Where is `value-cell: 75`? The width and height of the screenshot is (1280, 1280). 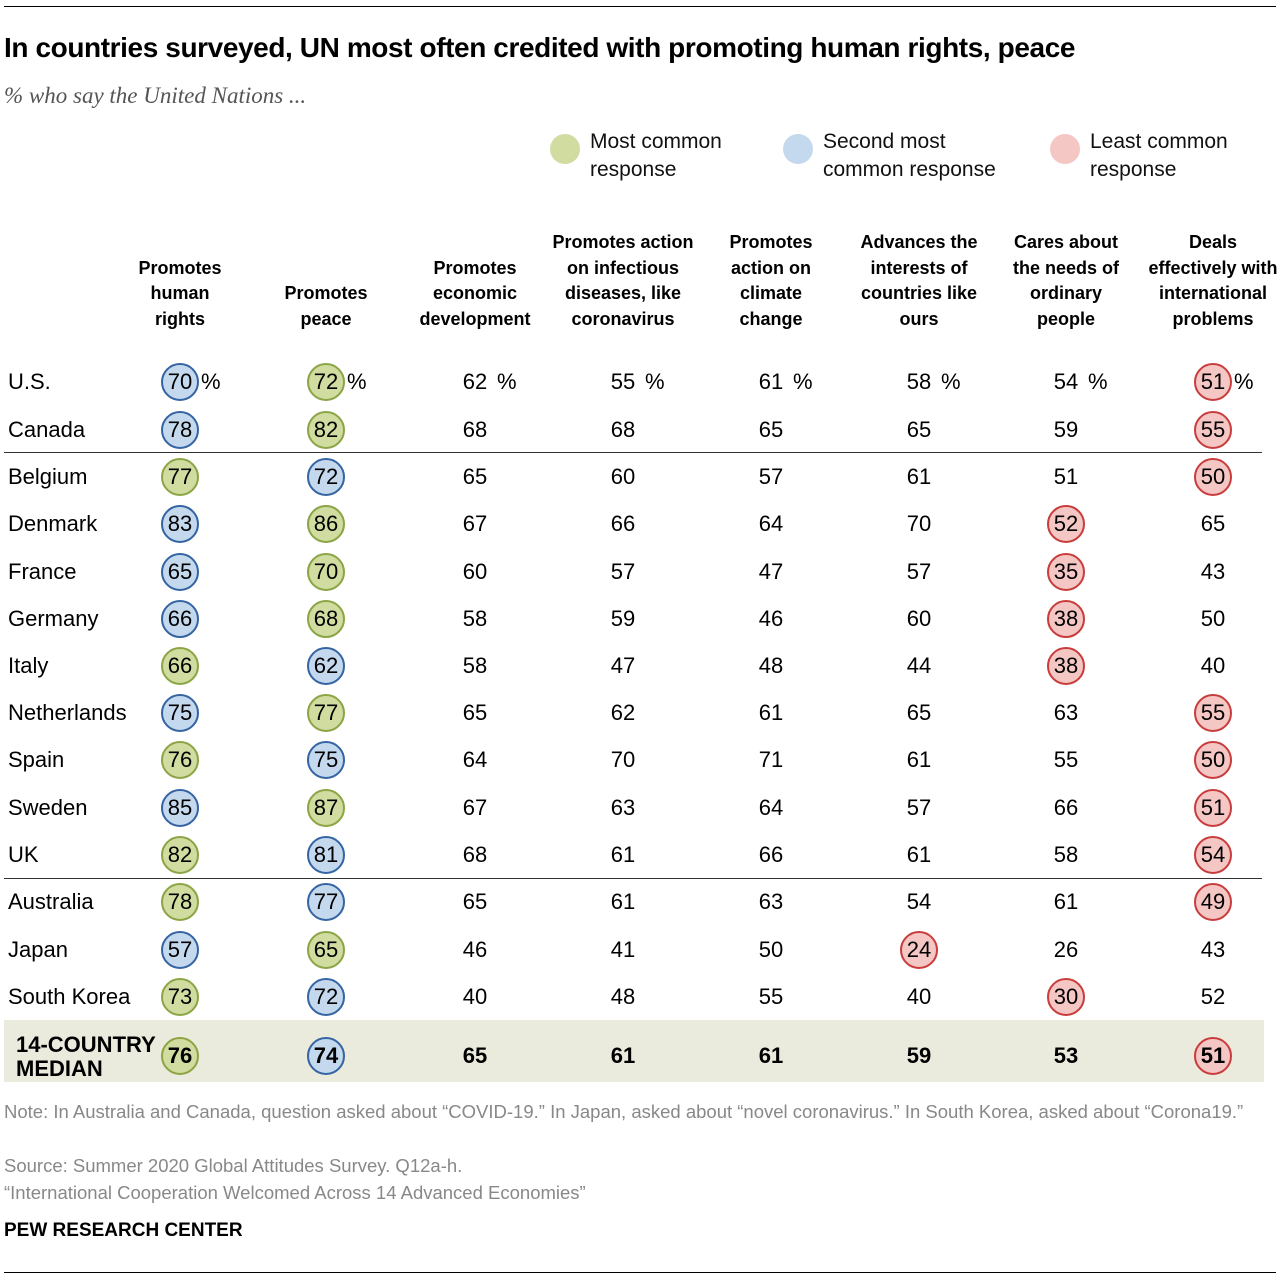
value-cell: 75 is located at coordinates (180, 712).